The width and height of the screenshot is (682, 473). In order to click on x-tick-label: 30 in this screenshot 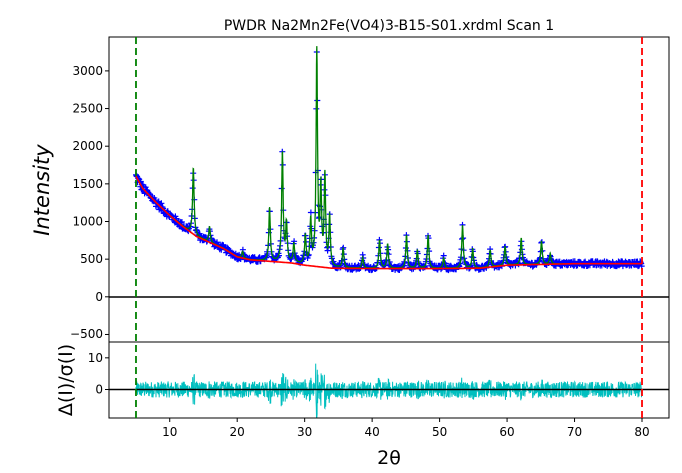, I will do `click(304, 432)`.